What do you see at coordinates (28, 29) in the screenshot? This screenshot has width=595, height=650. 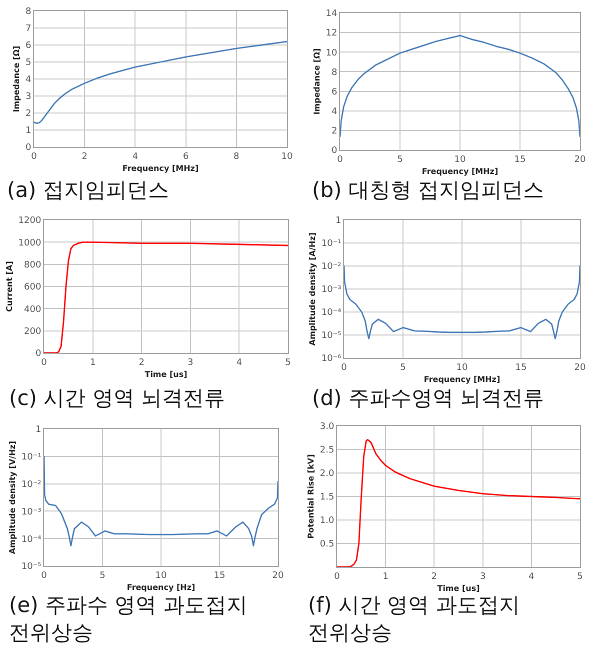 I see `y-tick-label: 7` at bounding box center [28, 29].